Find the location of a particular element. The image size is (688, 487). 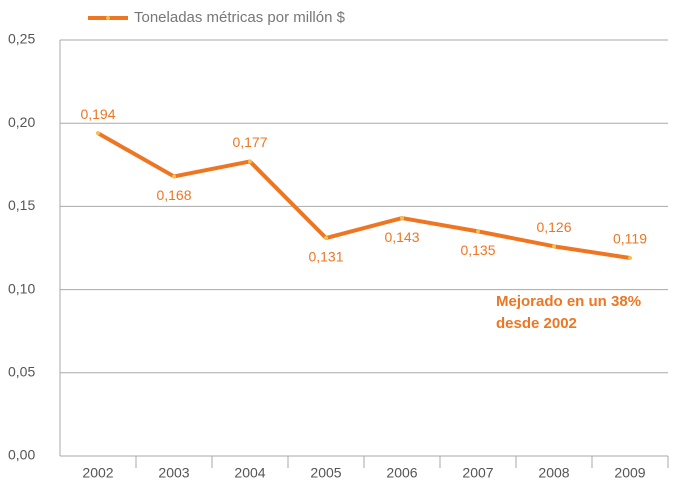

legend-marker is located at coordinates (108, 18).